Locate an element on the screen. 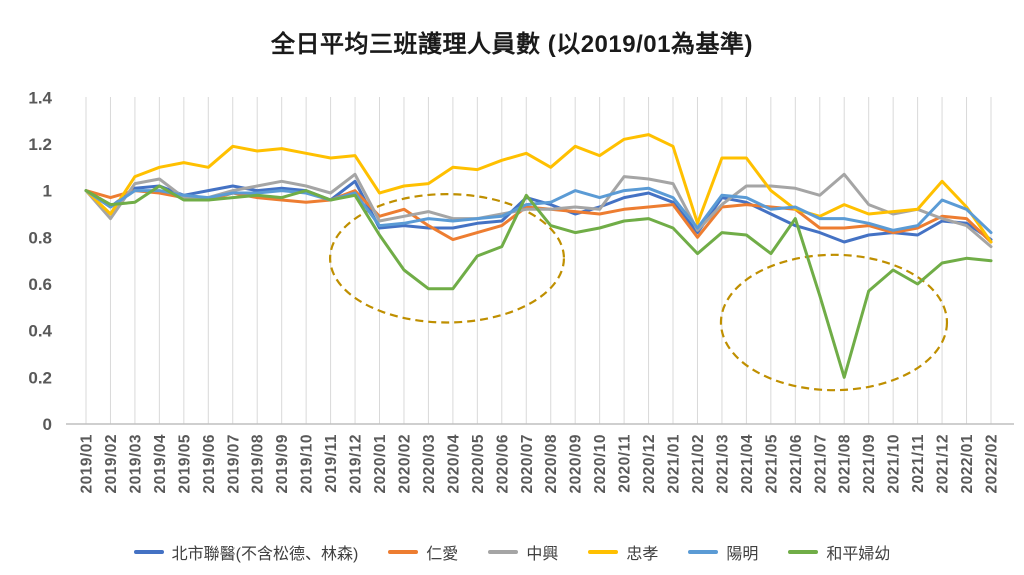  x-tick-label: 2021/04 is located at coordinates (747, 464).